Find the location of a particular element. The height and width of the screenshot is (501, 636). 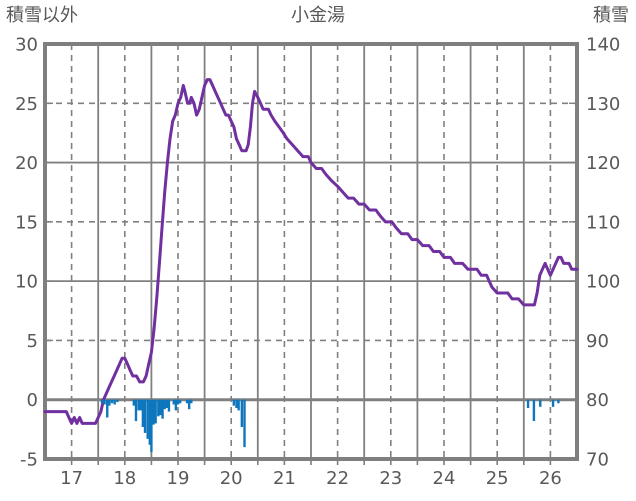

y-left-tick-label: 5 is located at coordinates (32, 341).